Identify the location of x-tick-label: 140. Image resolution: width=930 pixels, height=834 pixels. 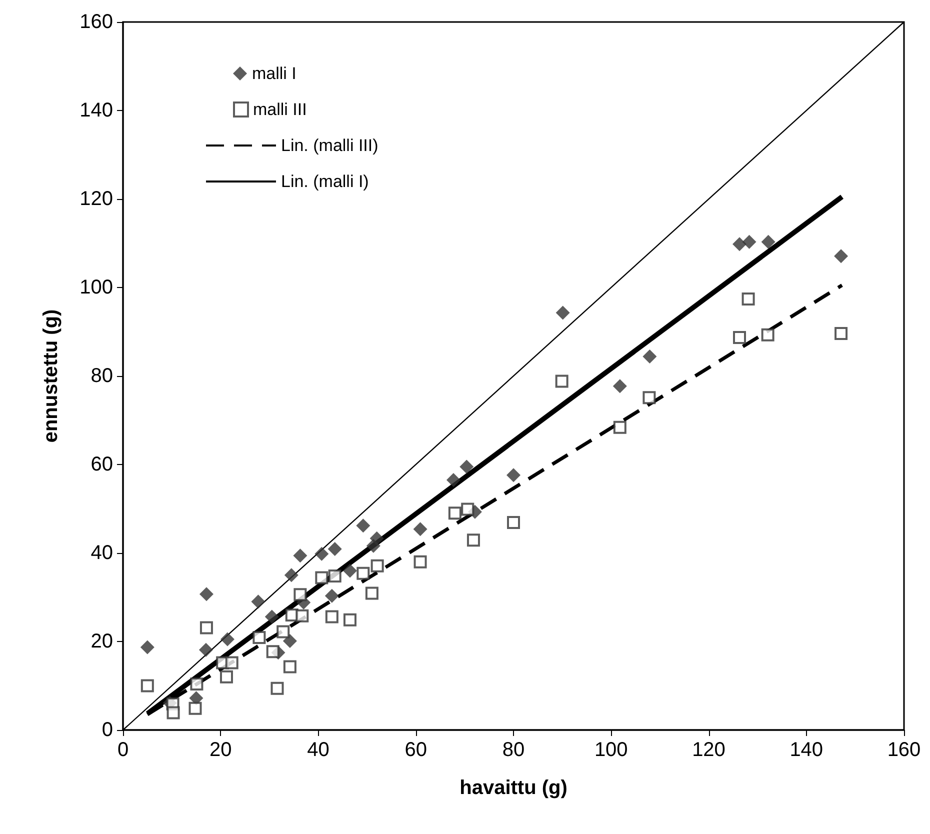
(807, 750).